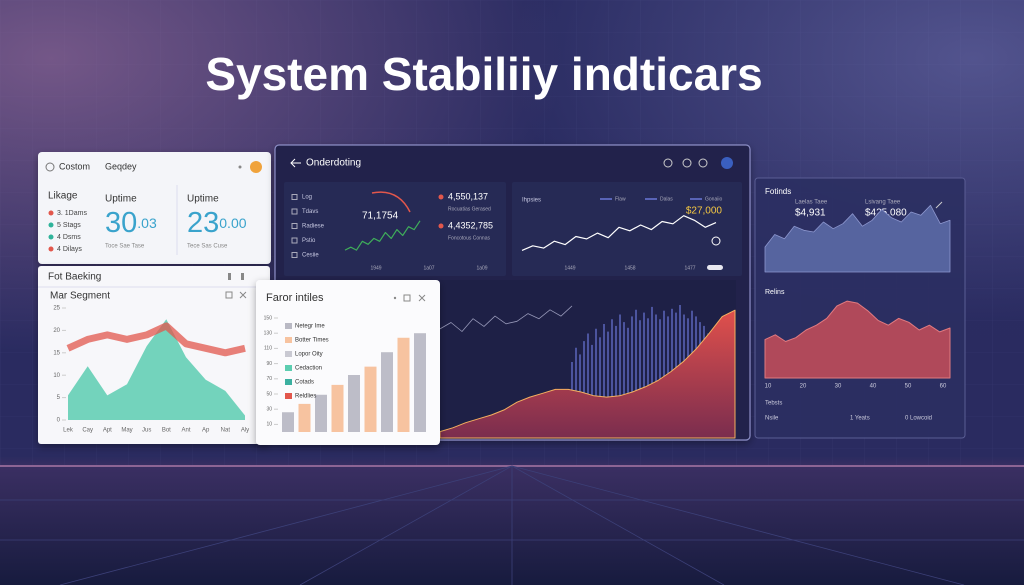 The width and height of the screenshot is (1024, 585). What do you see at coordinates (380, 216) in the screenshot?
I see `spark-value: 71,1754` at bounding box center [380, 216].